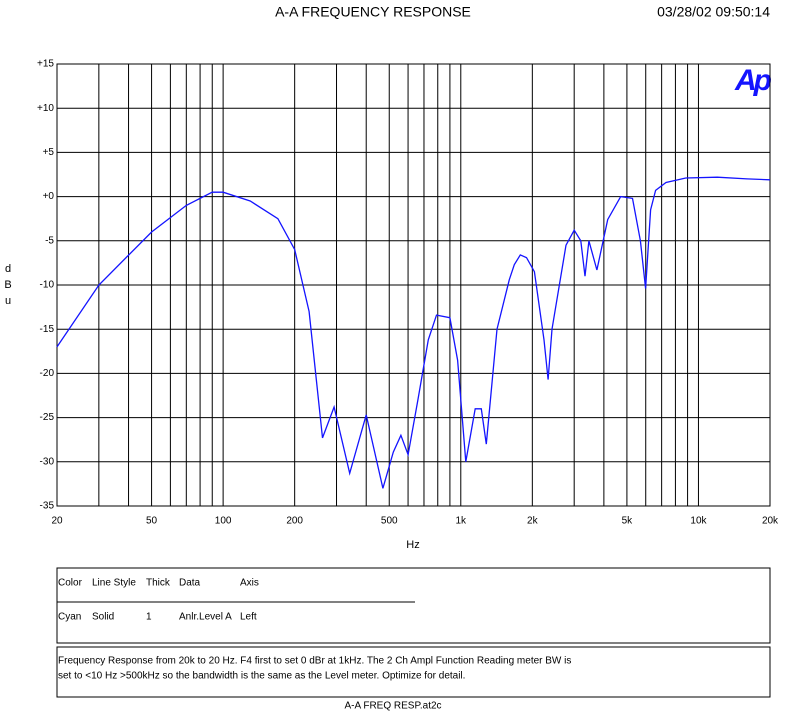 This screenshot has width=786, height=721. Describe the element at coordinates (149, 617) in the screenshot. I see `table-cell: 1` at that location.